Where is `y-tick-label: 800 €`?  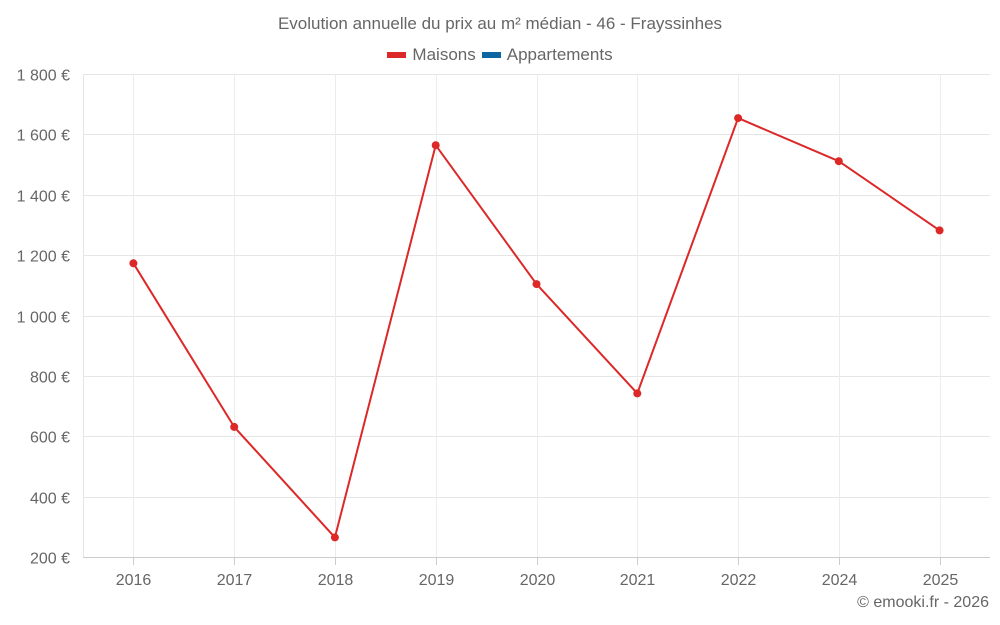
y-tick-label: 800 € is located at coordinates (50, 378).